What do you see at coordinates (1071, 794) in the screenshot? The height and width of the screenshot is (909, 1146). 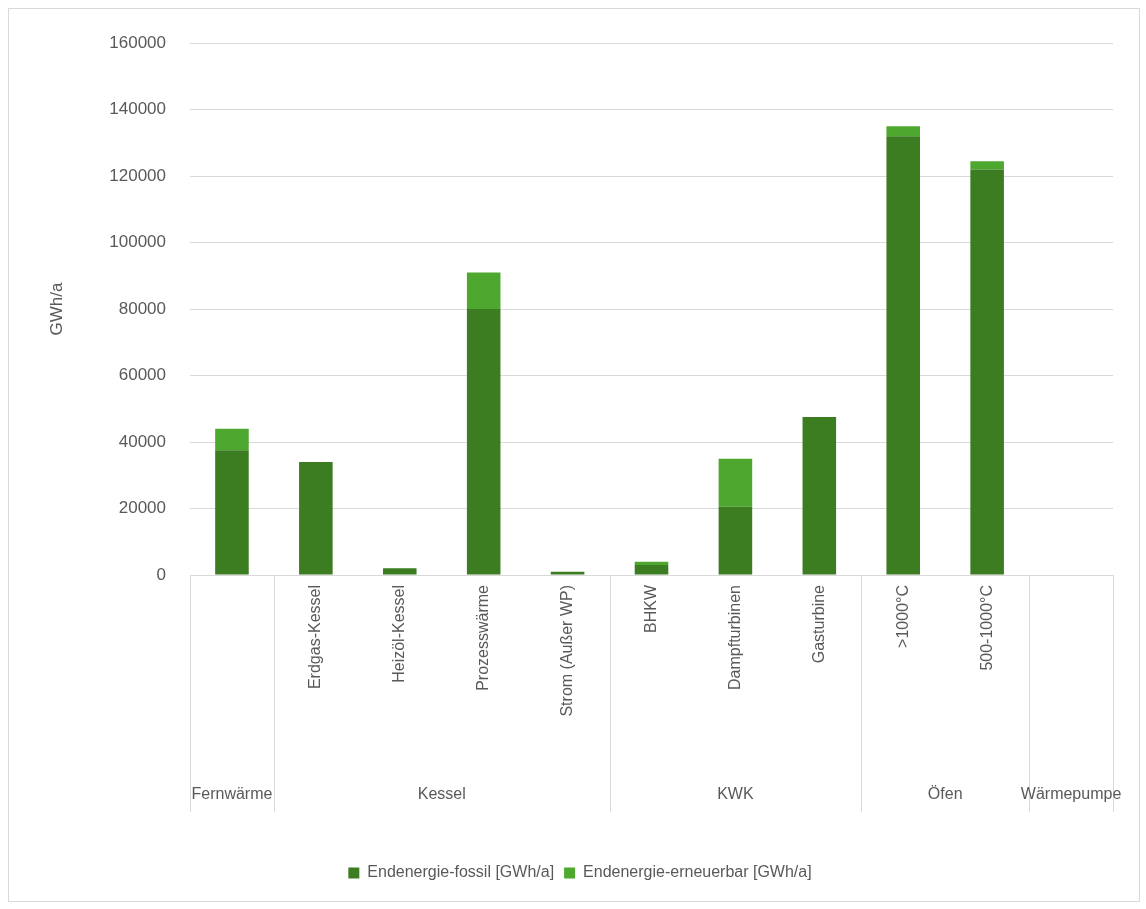 I see `text: Wärmepumpe` at bounding box center [1071, 794].